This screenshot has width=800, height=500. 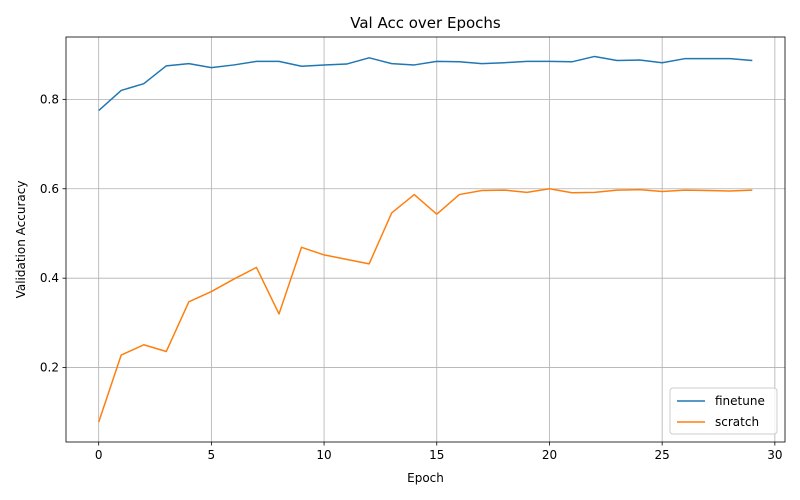 I want to click on x-axis-ticks: 0 5 10 15 20 25 30, so click(x=438, y=452).